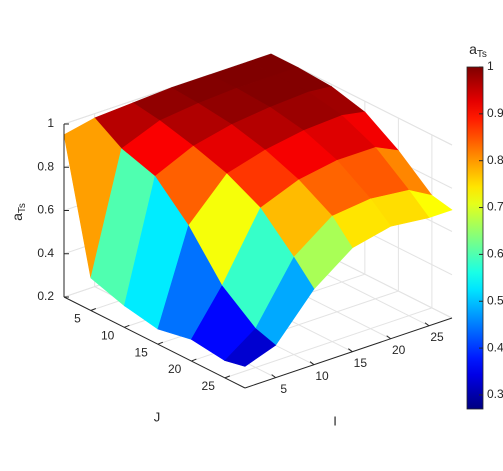 The width and height of the screenshot is (503, 471). I want to click on grid-line, so click(328, 343).